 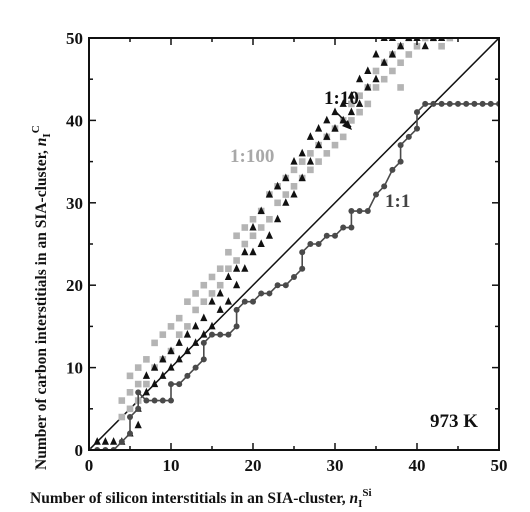 What do you see at coordinates (36, 129) in the screenshot?
I see `y-axis-label-sup: C` at bounding box center [36, 129].